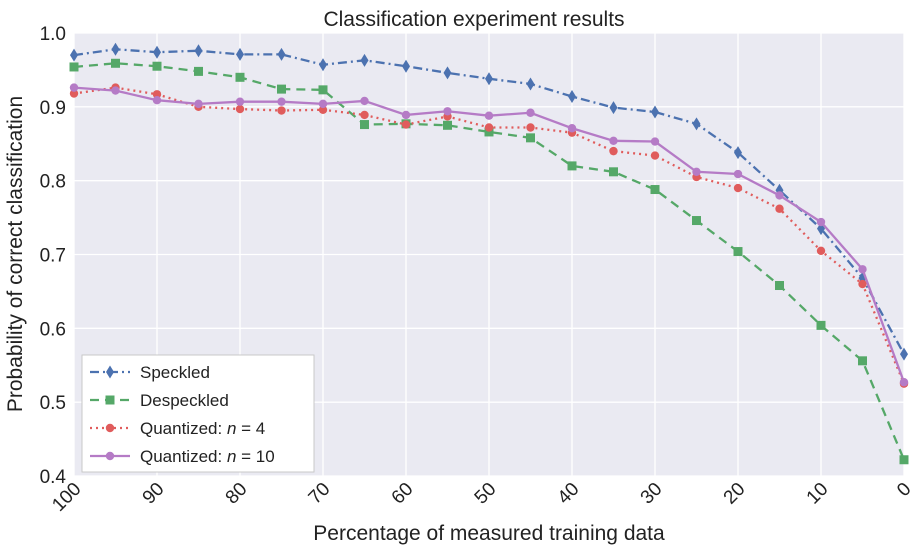  What do you see at coordinates (652, 494) in the screenshot?
I see `x-tick-label: 30` at bounding box center [652, 494].